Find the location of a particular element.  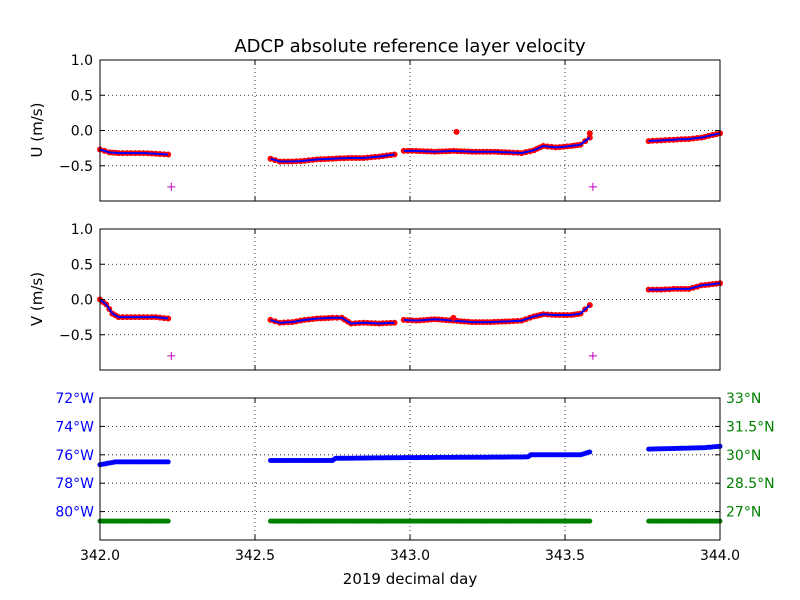

x-tick-label: 342.5 is located at coordinates (255, 556).